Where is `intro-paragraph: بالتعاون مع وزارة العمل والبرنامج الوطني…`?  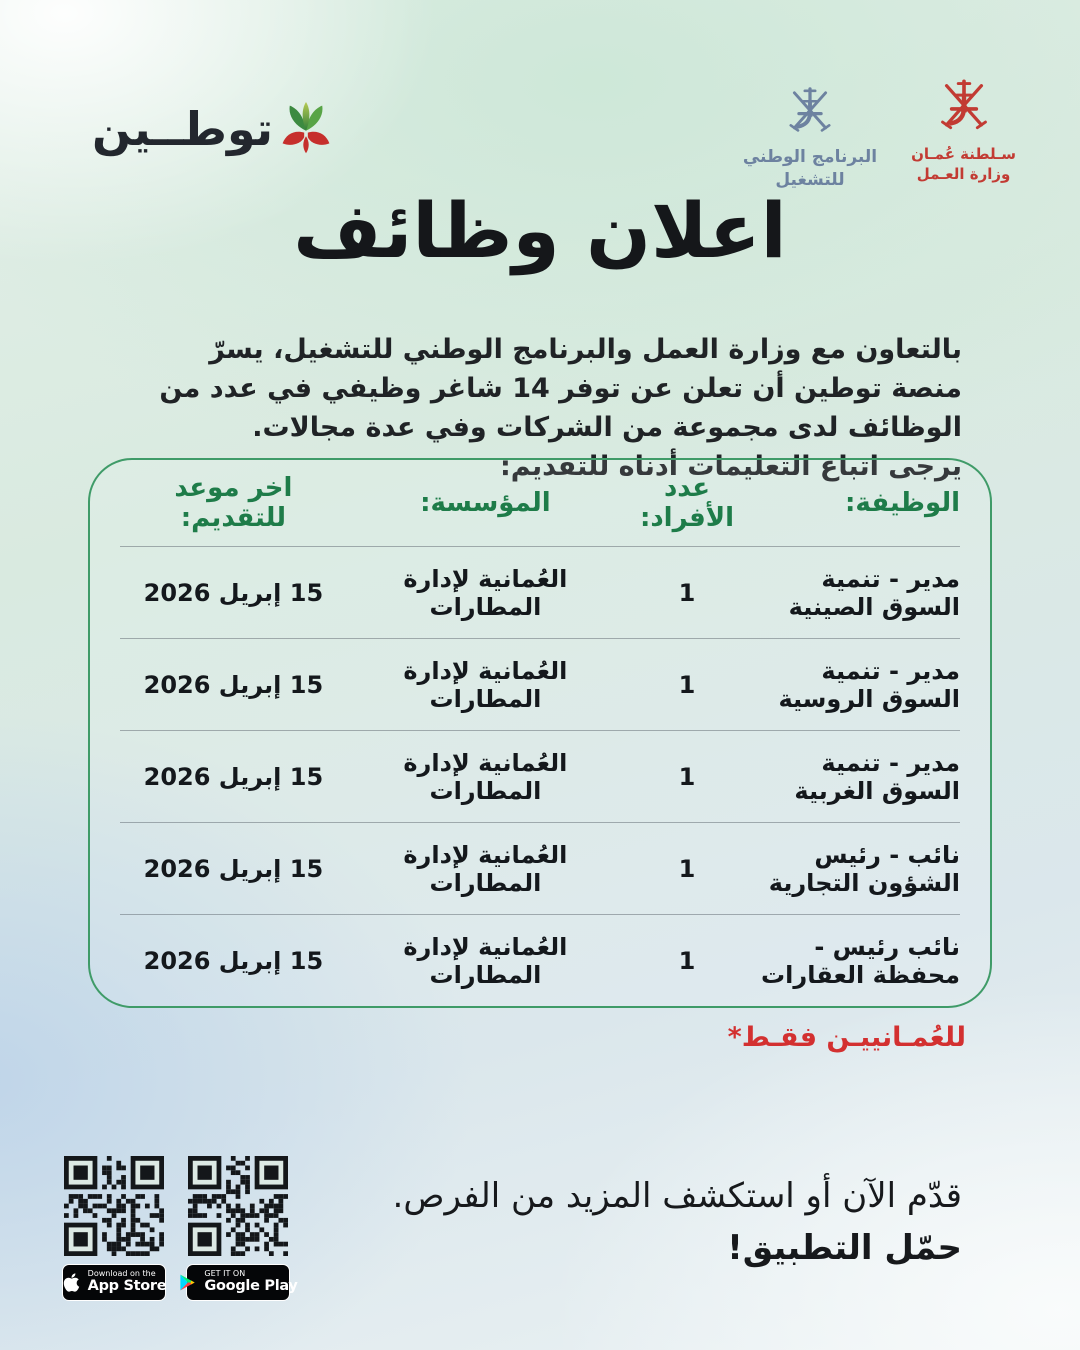 intro-paragraph: بالتعاون مع وزارة العمل والبرنامج الوطني… is located at coordinates (560, 389).